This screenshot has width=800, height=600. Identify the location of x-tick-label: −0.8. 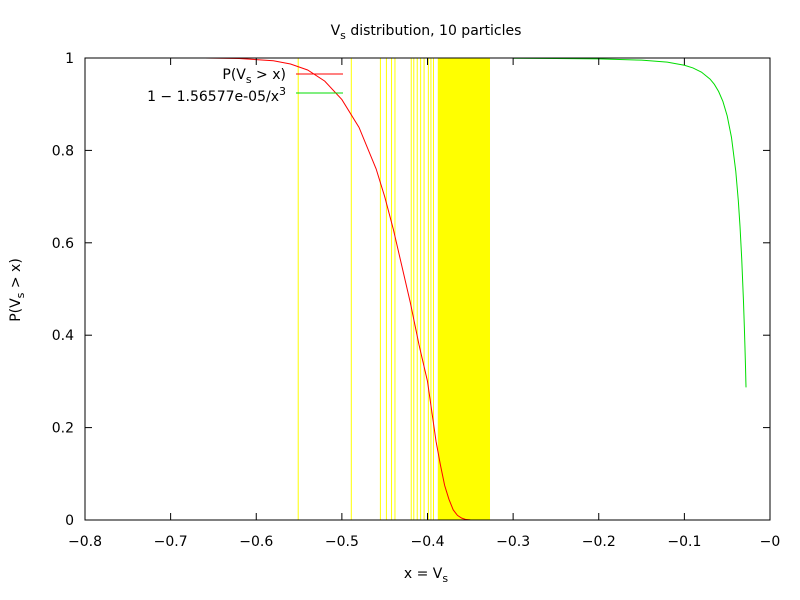
(85, 542).